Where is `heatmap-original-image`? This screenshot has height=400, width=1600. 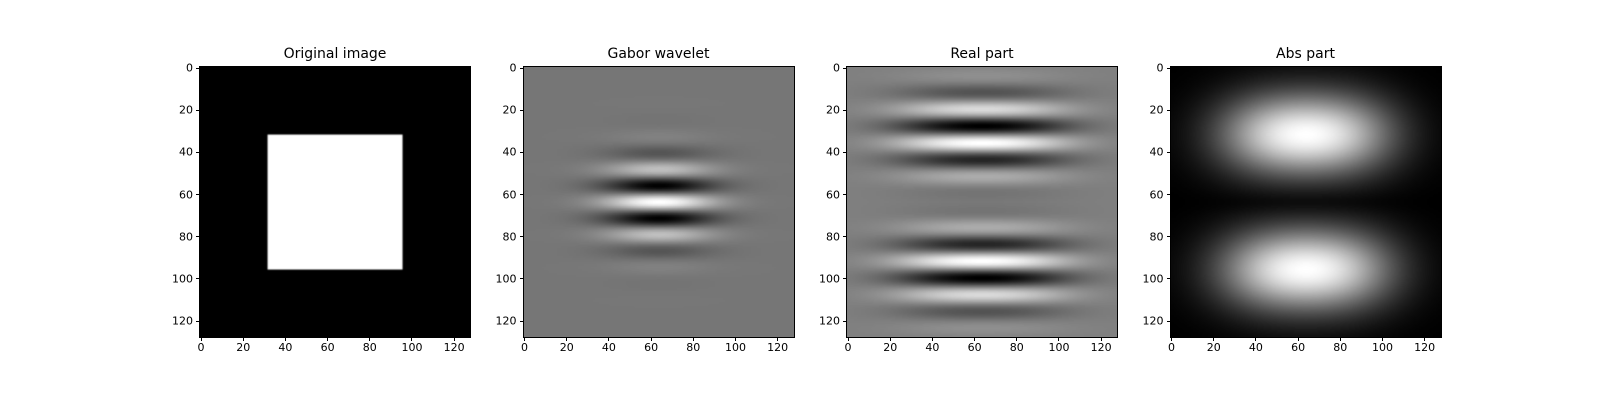 heatmap-original-image is located at coordinates (335, 202).